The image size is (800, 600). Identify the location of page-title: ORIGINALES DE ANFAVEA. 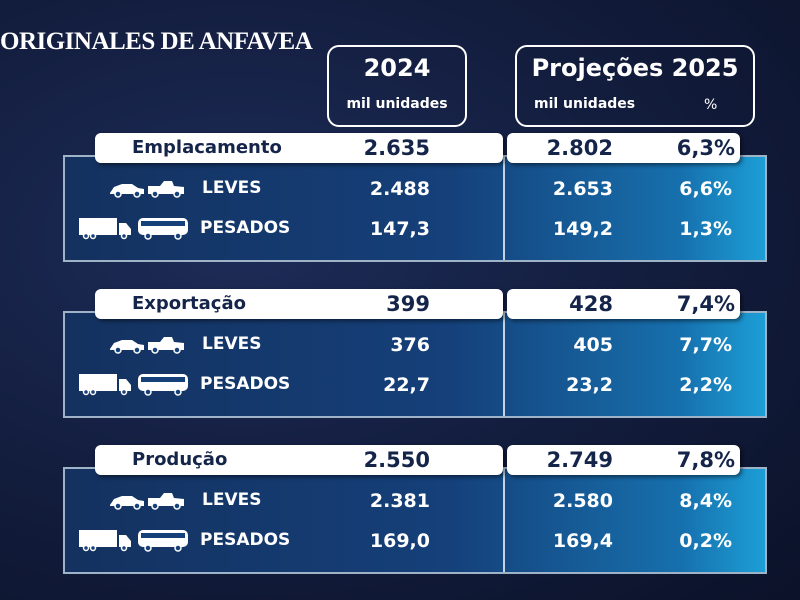
(156, 41).